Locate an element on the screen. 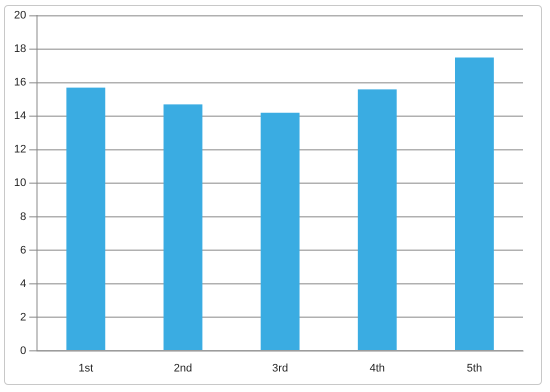  y-tick-label: 14 is located at coordinates (20, 116).